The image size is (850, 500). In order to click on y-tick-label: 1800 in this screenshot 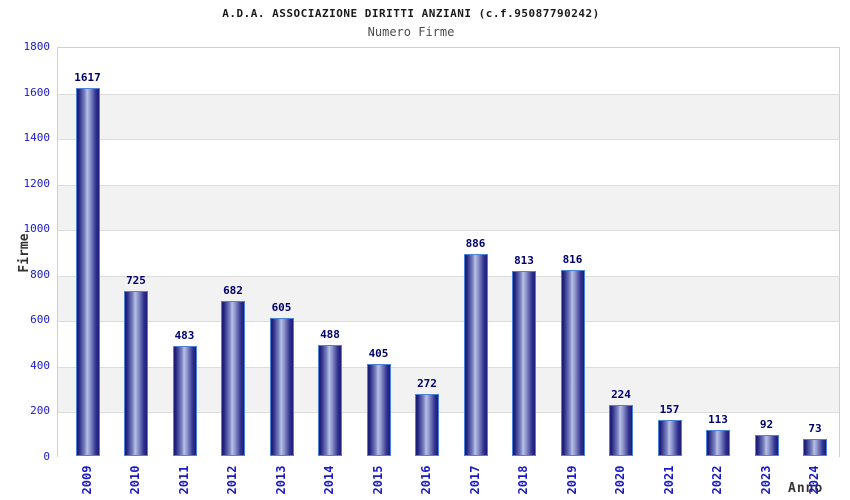, I will do `click(37, 46)`.